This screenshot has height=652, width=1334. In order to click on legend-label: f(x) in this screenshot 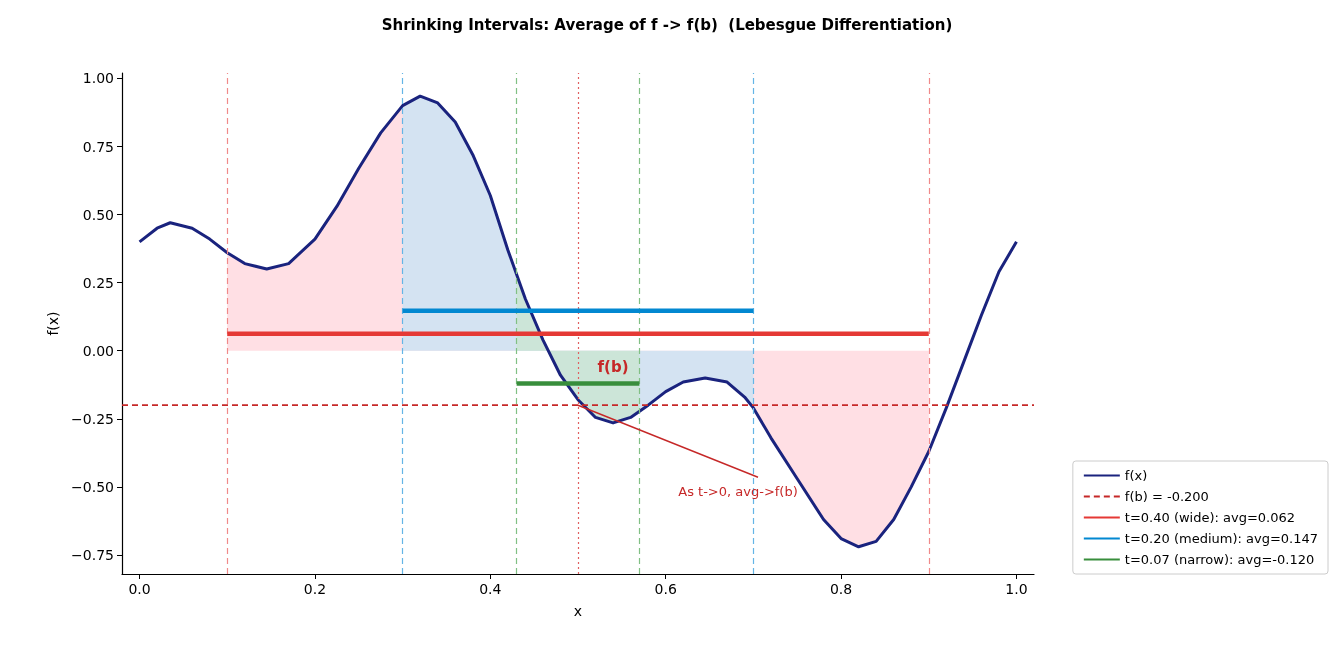, I will do `click(1136, 475)`.